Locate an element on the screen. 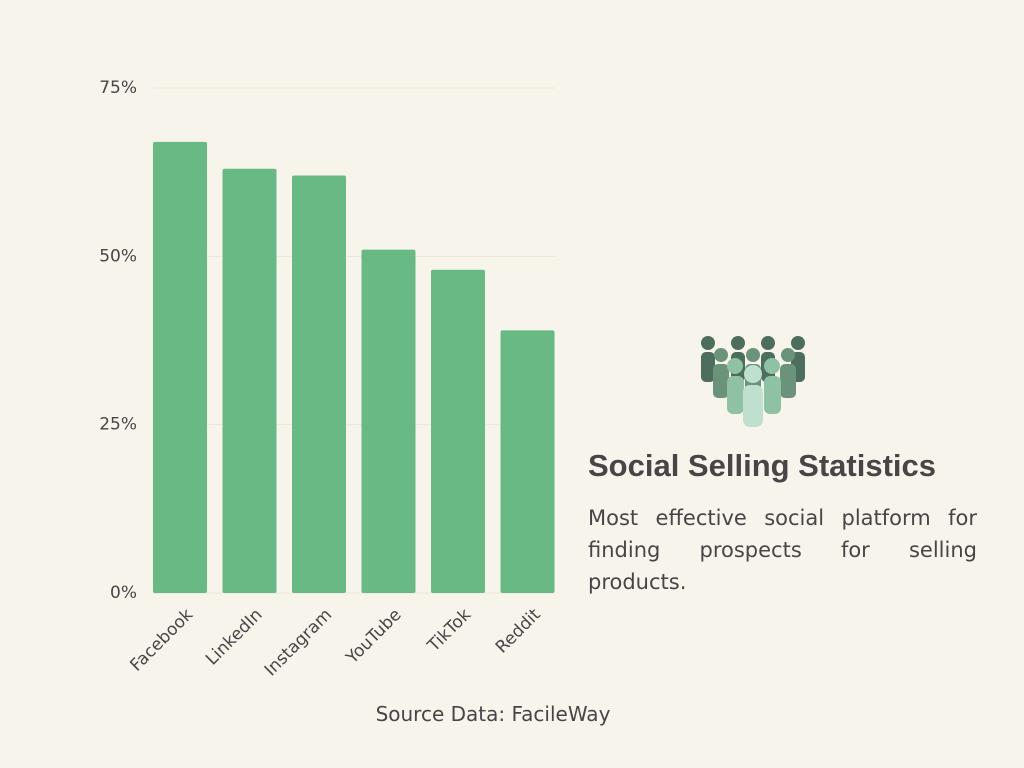 The image size is (1024, 768). y-tick-label: 75% is located at coordinates (118, 88).